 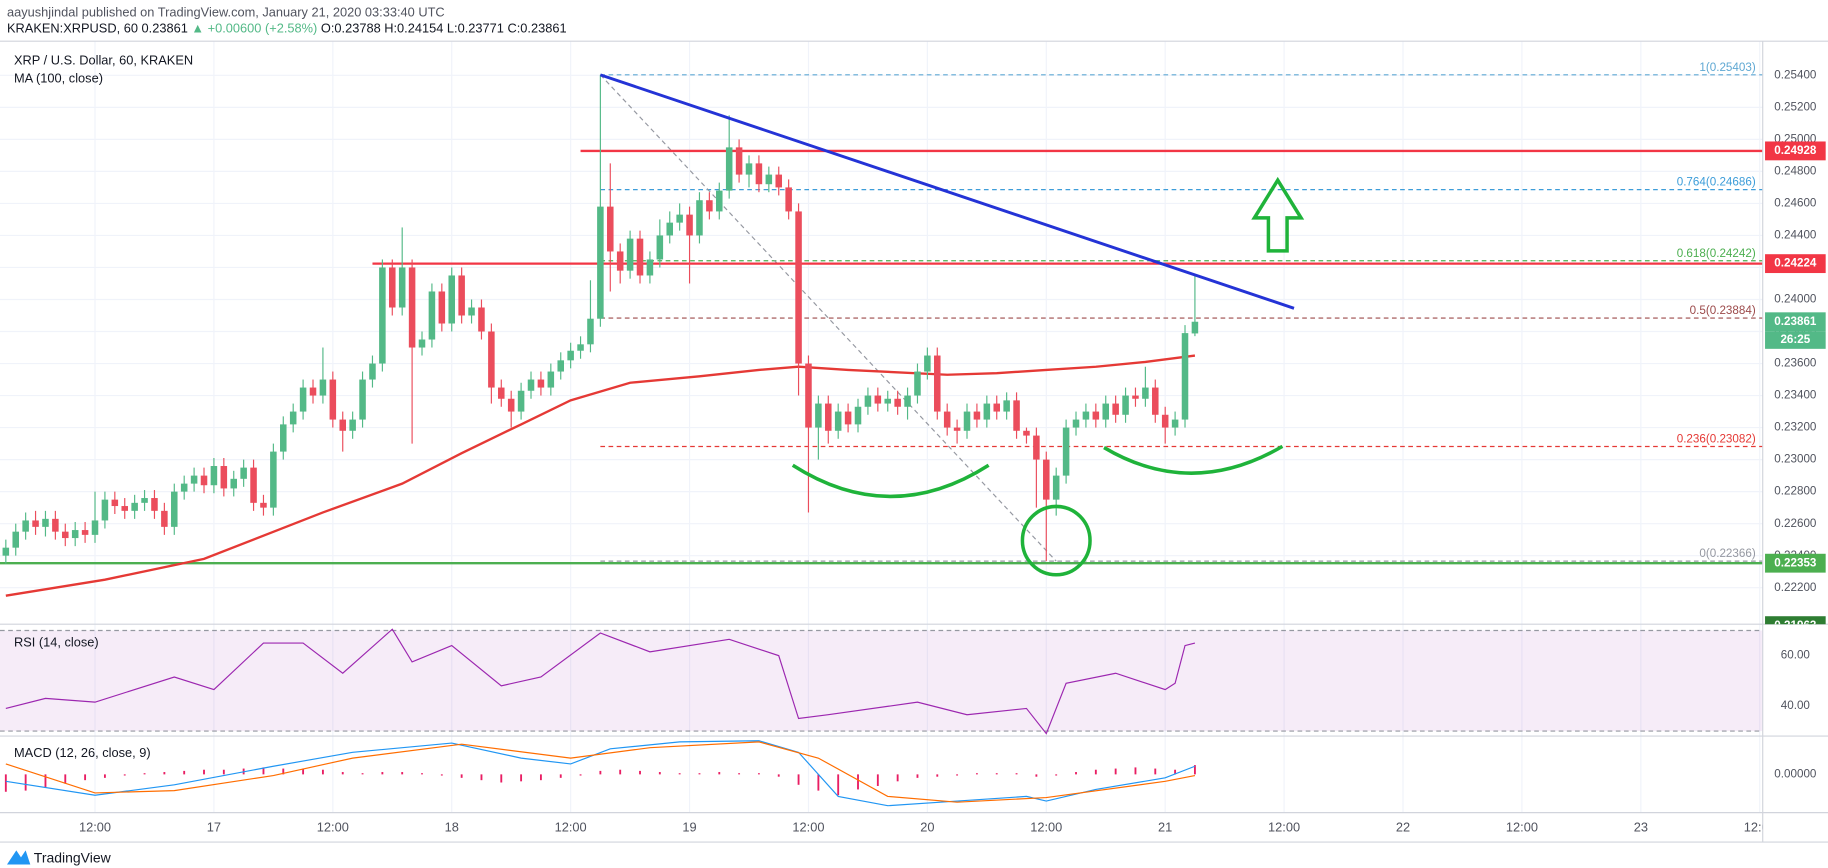 What do you see at coordinates (947, 191) in the screenshot?
I see `trendline` at bounding box center [947, 191].